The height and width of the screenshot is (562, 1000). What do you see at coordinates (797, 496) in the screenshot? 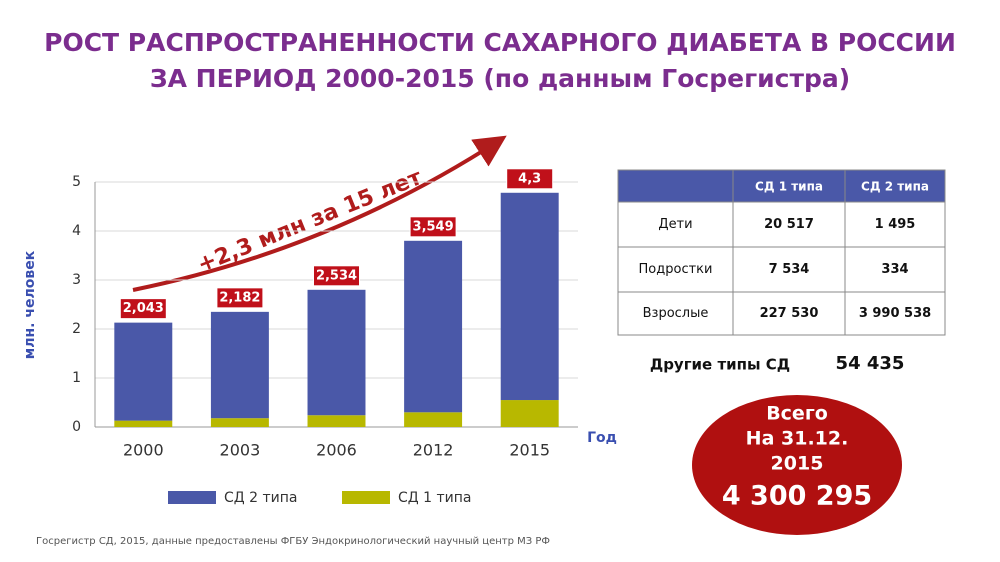
I see `total-value: 4 300 295` at bounding box center [797, 496].